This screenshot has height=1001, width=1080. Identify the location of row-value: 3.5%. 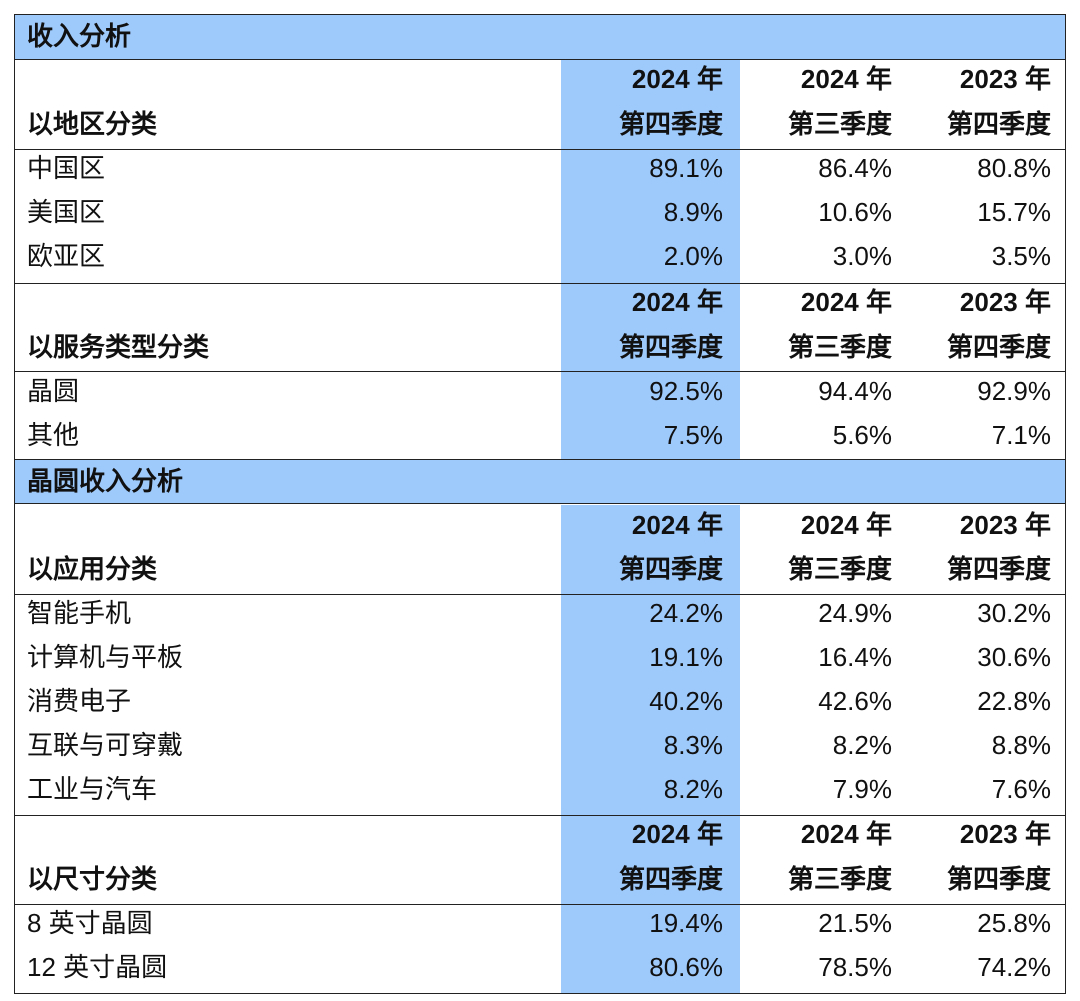
(1021, 256).